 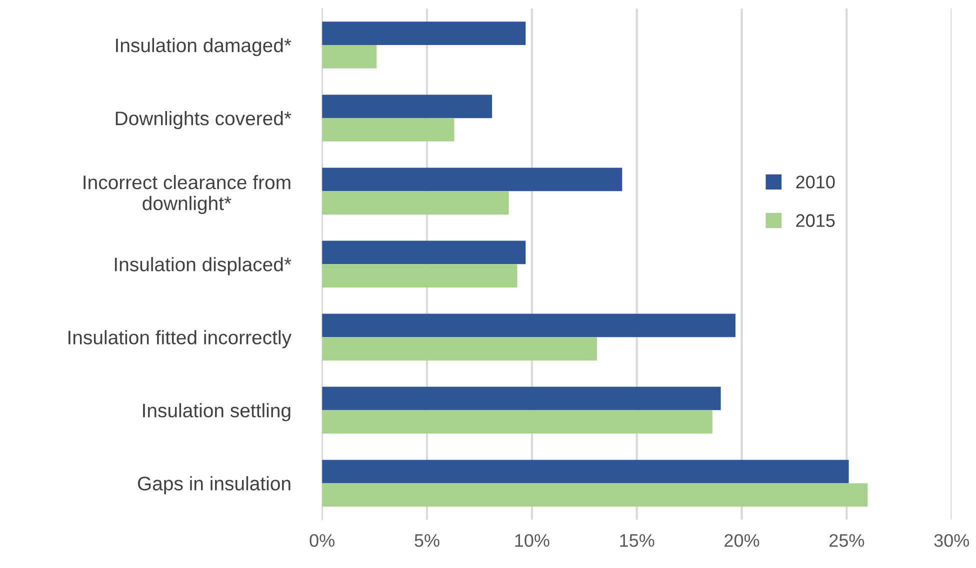 What do you see at coordinates (187, 194) in the screenshot?
I see `y-tick-label: Incorrect clearance from downlight*` at bounding box center [187, 194].